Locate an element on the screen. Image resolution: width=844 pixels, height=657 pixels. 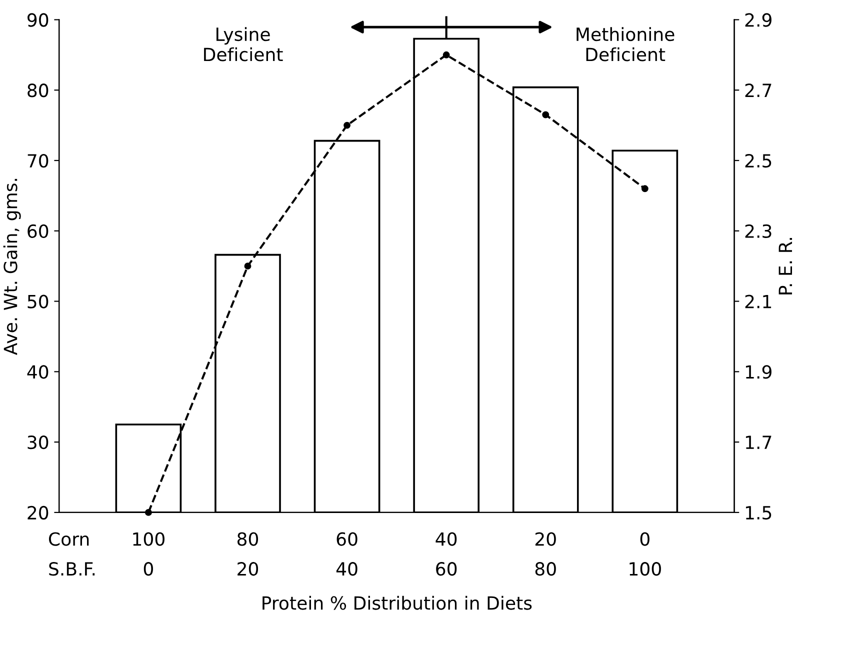
y2-tick-label: 2.9 is located at coordinates (758, 20).